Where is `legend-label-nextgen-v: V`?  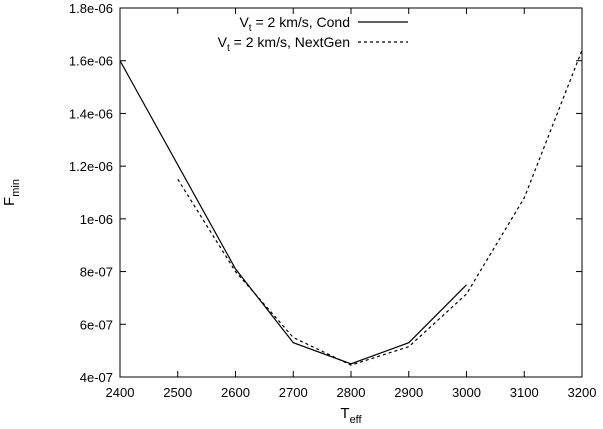 legend-label-nextgen-v: V is located at coordinates (223, 42).